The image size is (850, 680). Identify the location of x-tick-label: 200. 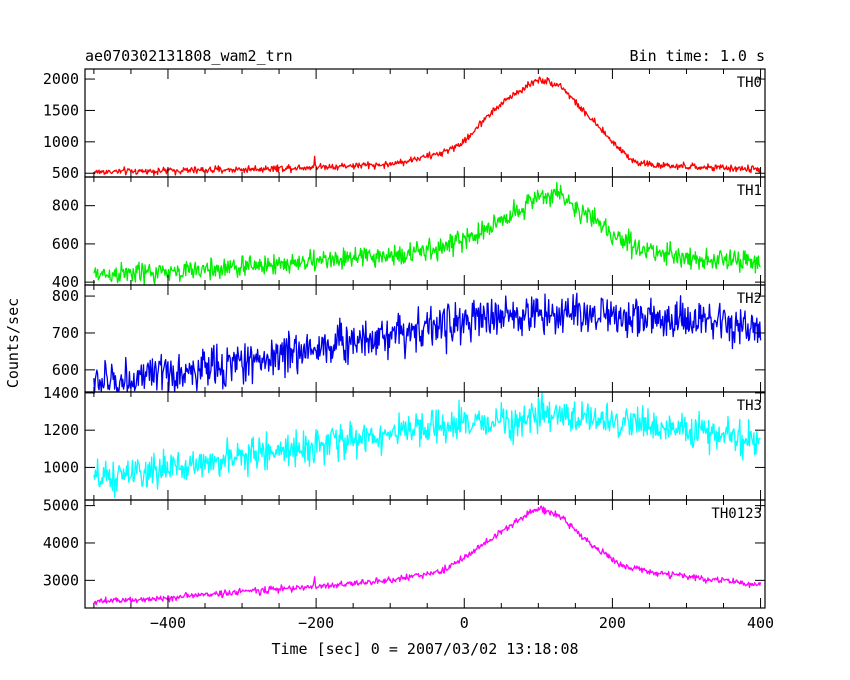
(612, 623).